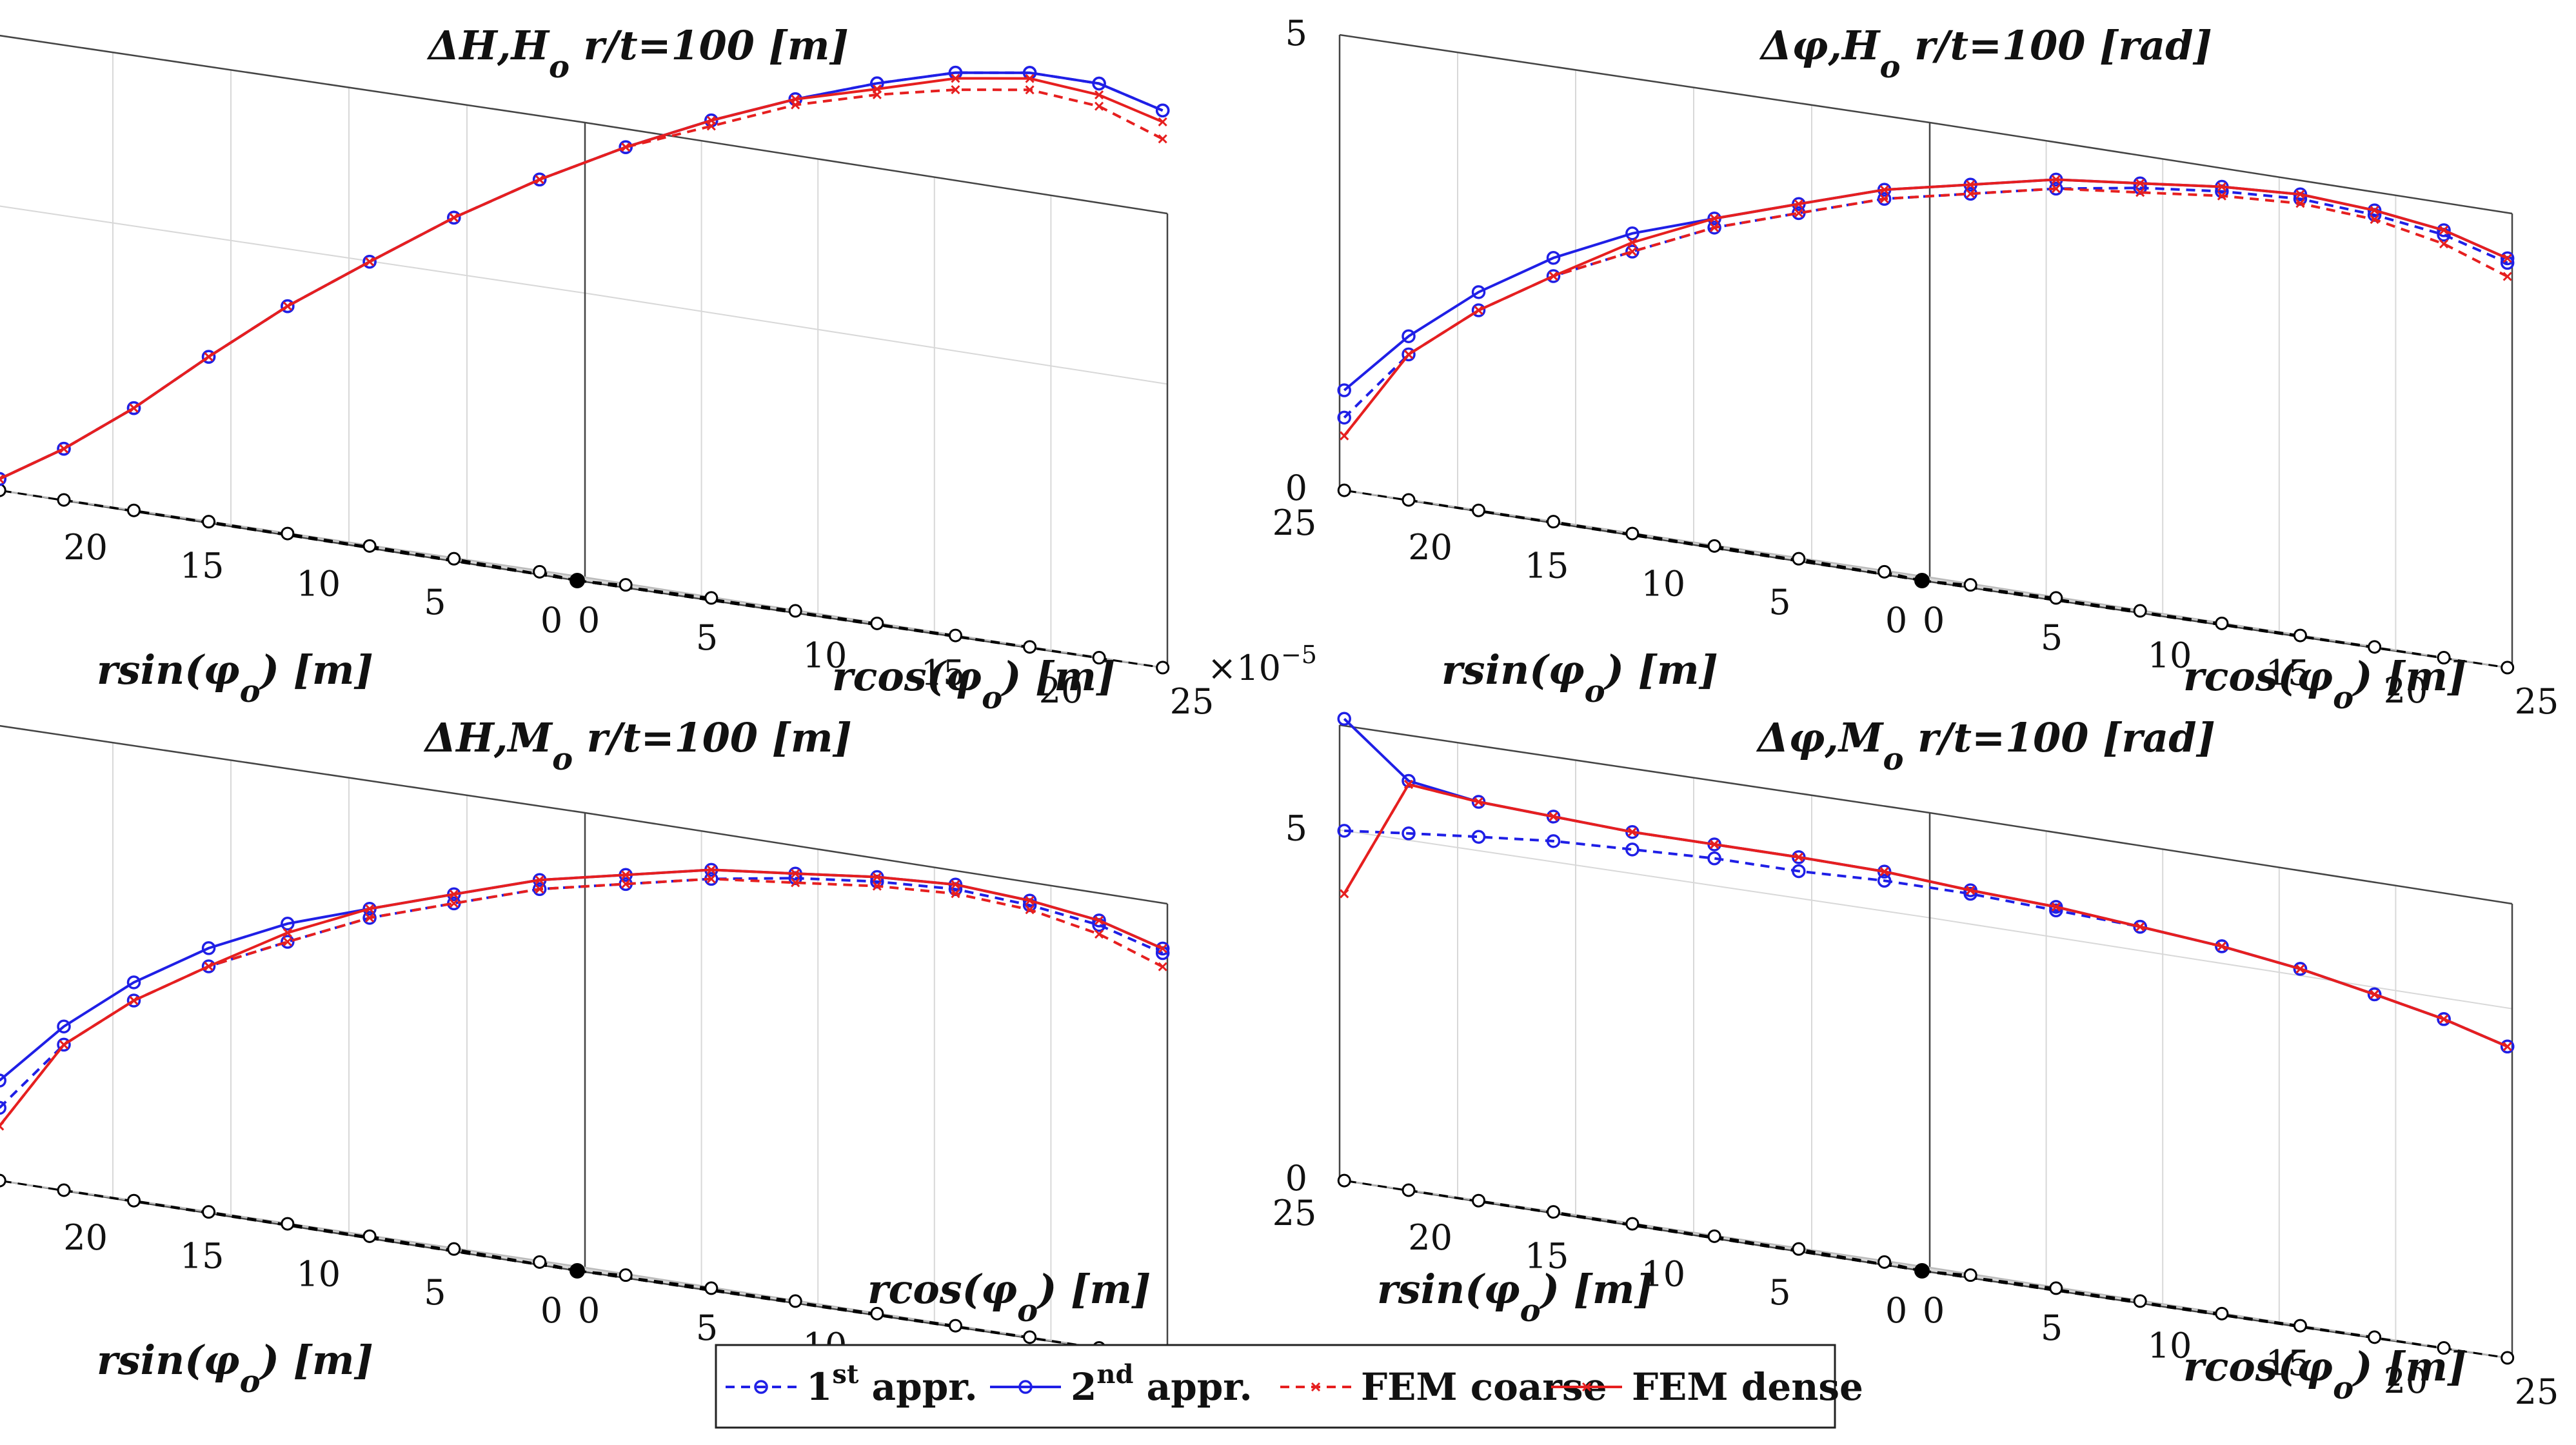 This screenshot has height=1445, width=2576. Describe the element at coordinates (488, 737) in the screenshot. I see `title-main: ΔH,M` at that location.